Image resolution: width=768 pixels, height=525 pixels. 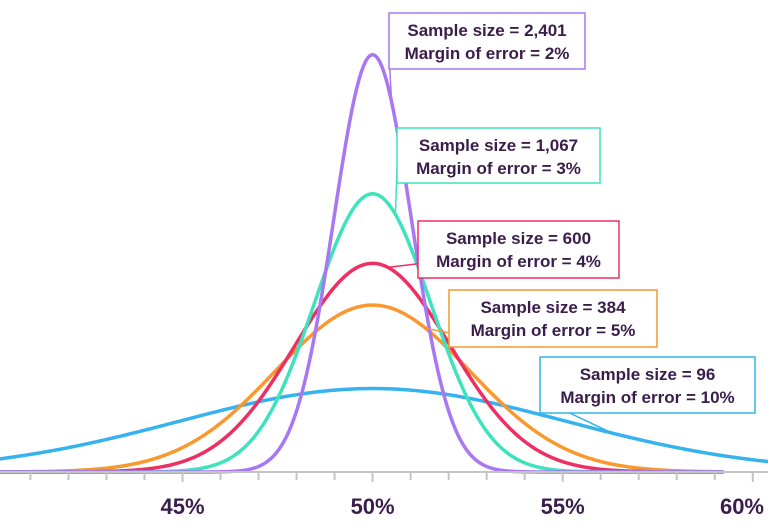 What do you see at coordinates (391, 477) in the screenshot?
I see `x-axis-ticks` at bounding box center [391, 477].